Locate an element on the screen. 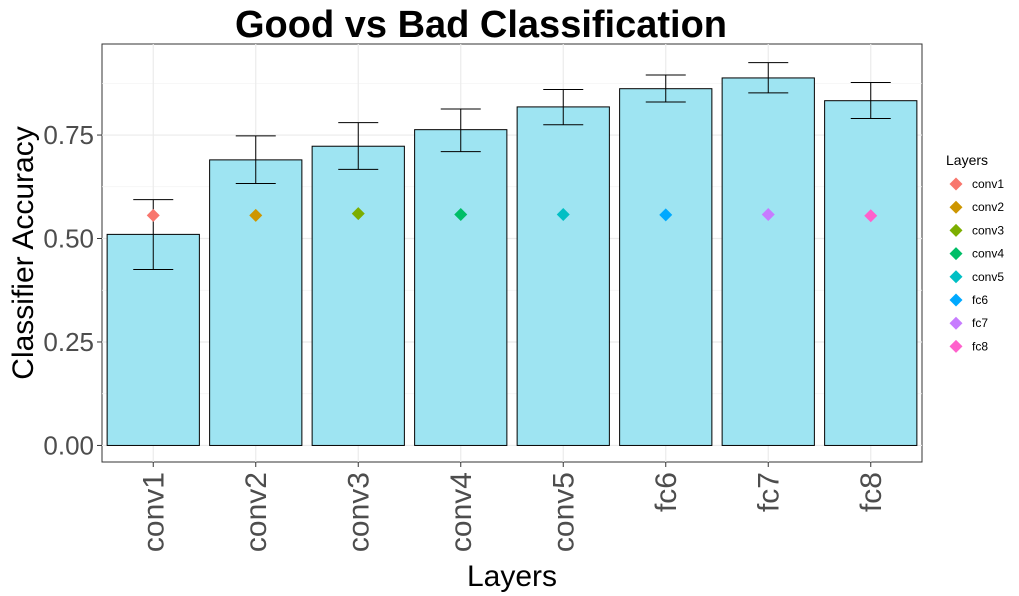 The height and width of the screenshot is (596, 1019). legend-key-conv1 is located at coordinates (956, 184).